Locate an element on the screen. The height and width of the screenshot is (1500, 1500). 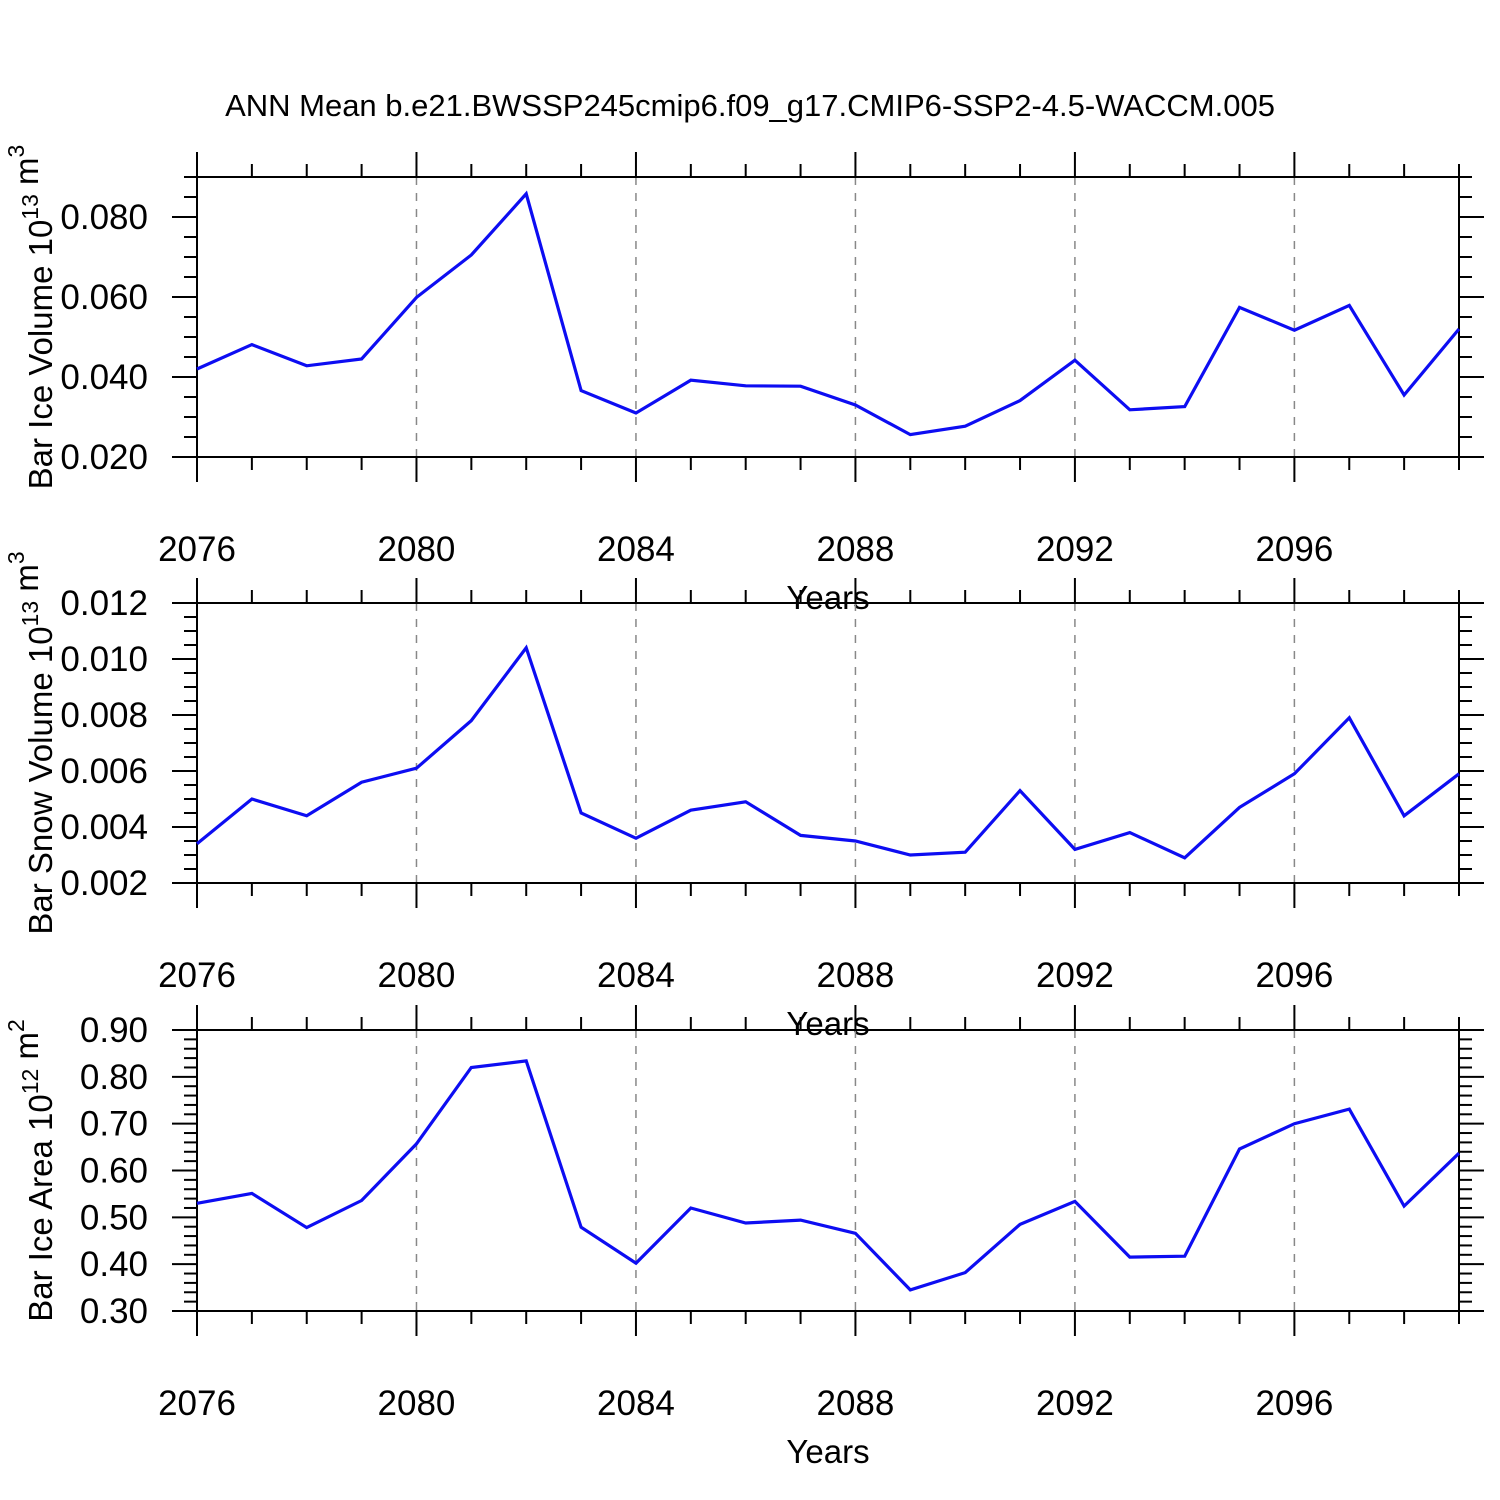
data-line-ice-volume is located at coordinates (828, 313).